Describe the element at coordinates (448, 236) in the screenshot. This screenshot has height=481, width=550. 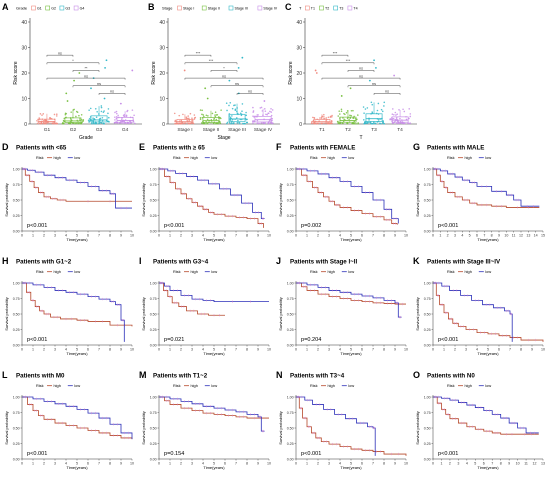
I see `x-tick-label: 2` at that location.